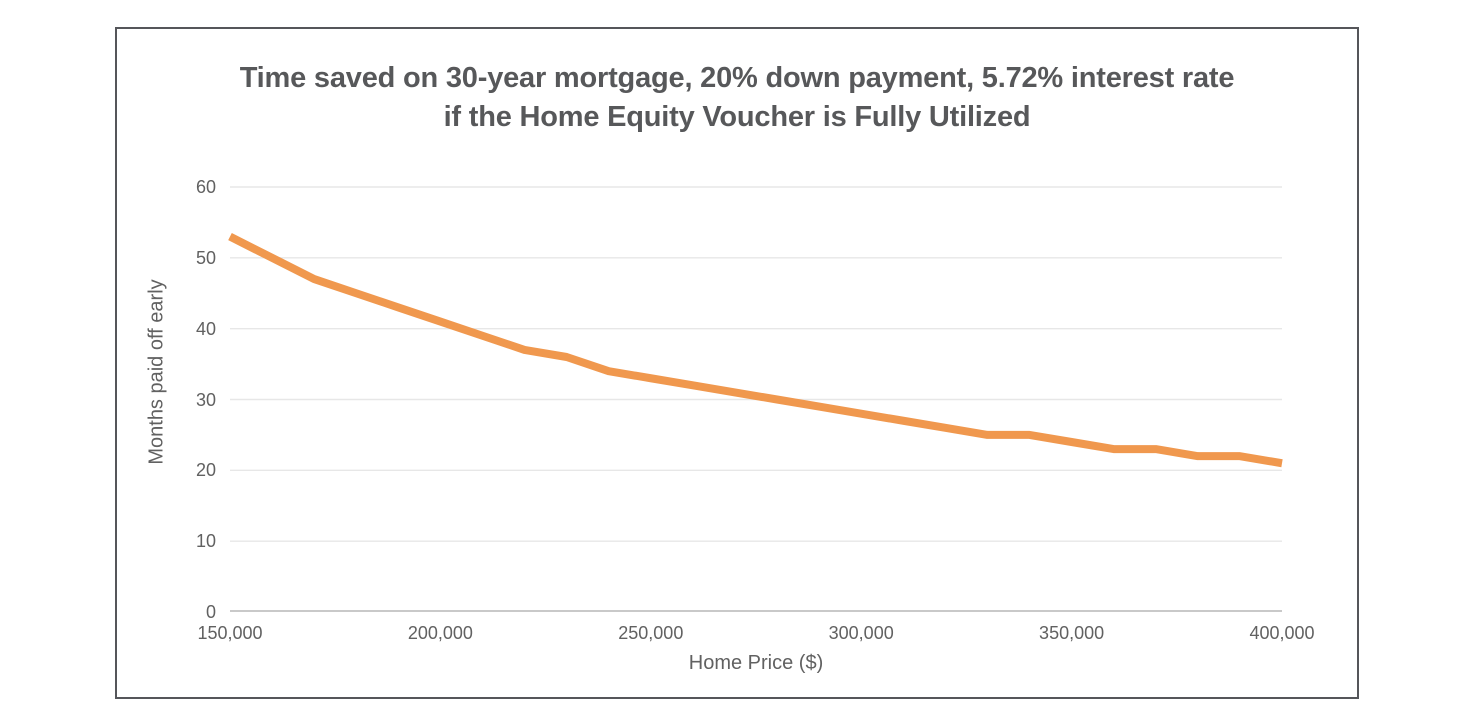 Image resolution: width=1480 pixels, height=721 pixels. Describe the element at coordinates (1072, 633) in the screenshot. I see `x-tick-label: 350,000` at that location.